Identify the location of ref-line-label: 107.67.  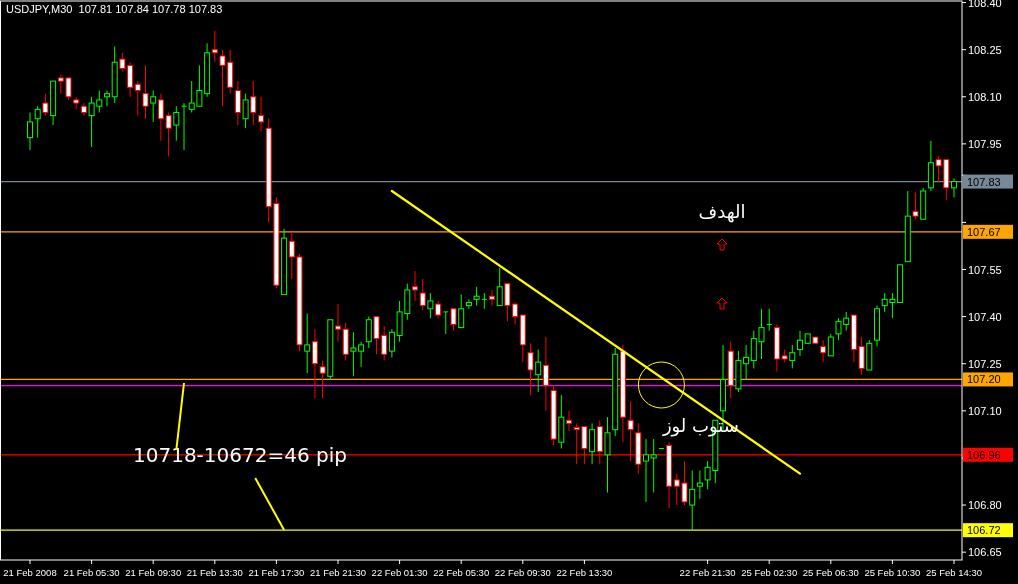
(984, 231).